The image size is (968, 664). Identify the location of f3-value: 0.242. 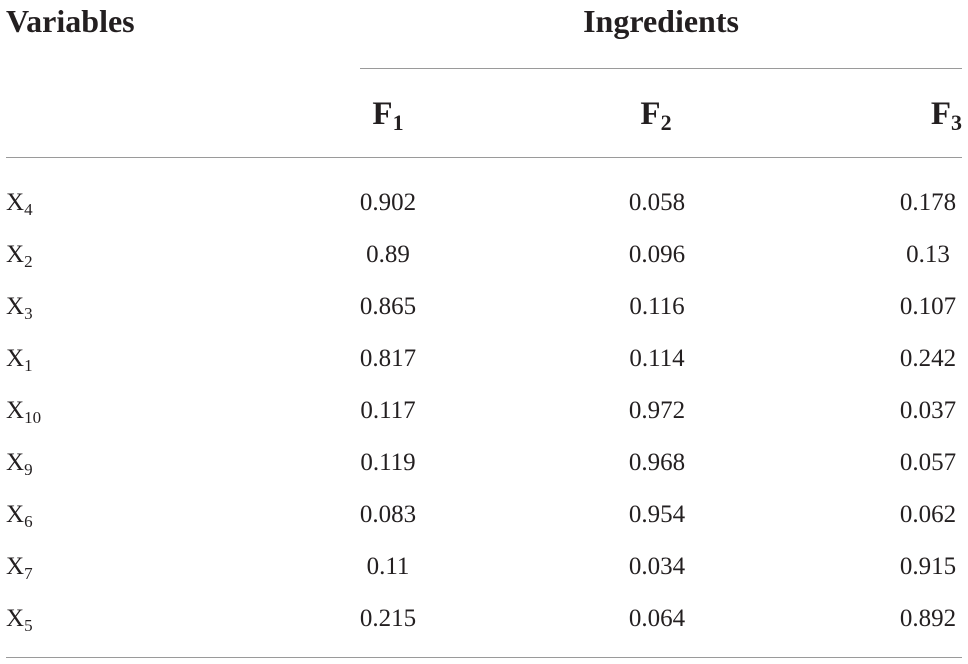
(928, 358).